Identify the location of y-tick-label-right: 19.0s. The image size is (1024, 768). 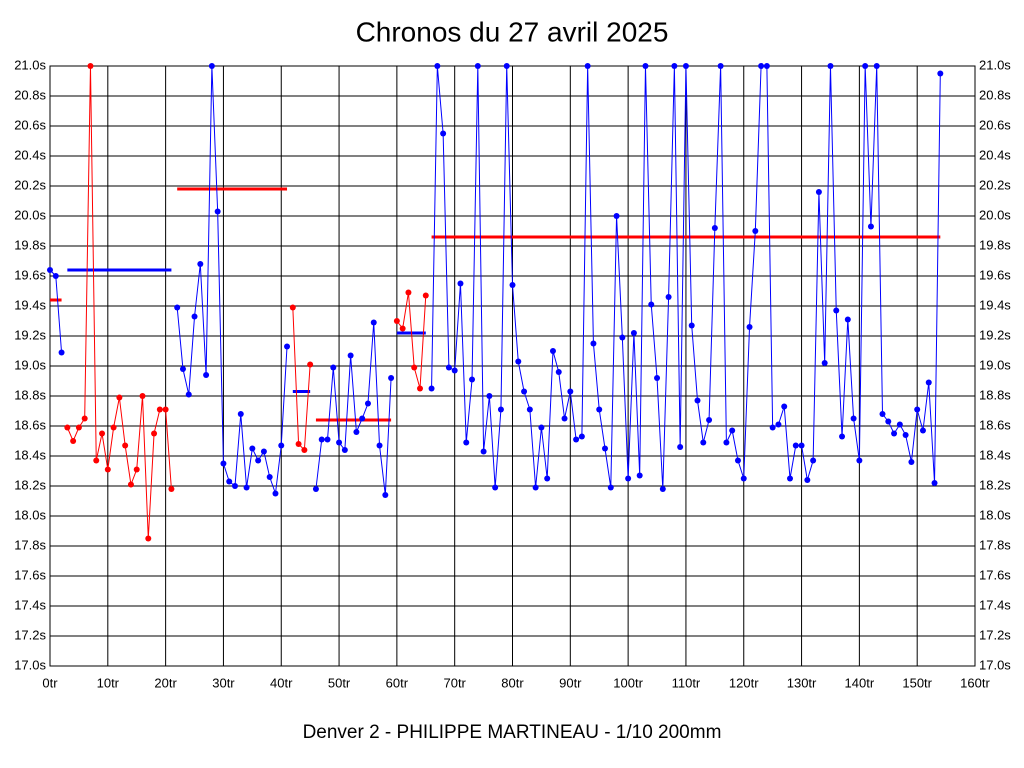
(995, 364).